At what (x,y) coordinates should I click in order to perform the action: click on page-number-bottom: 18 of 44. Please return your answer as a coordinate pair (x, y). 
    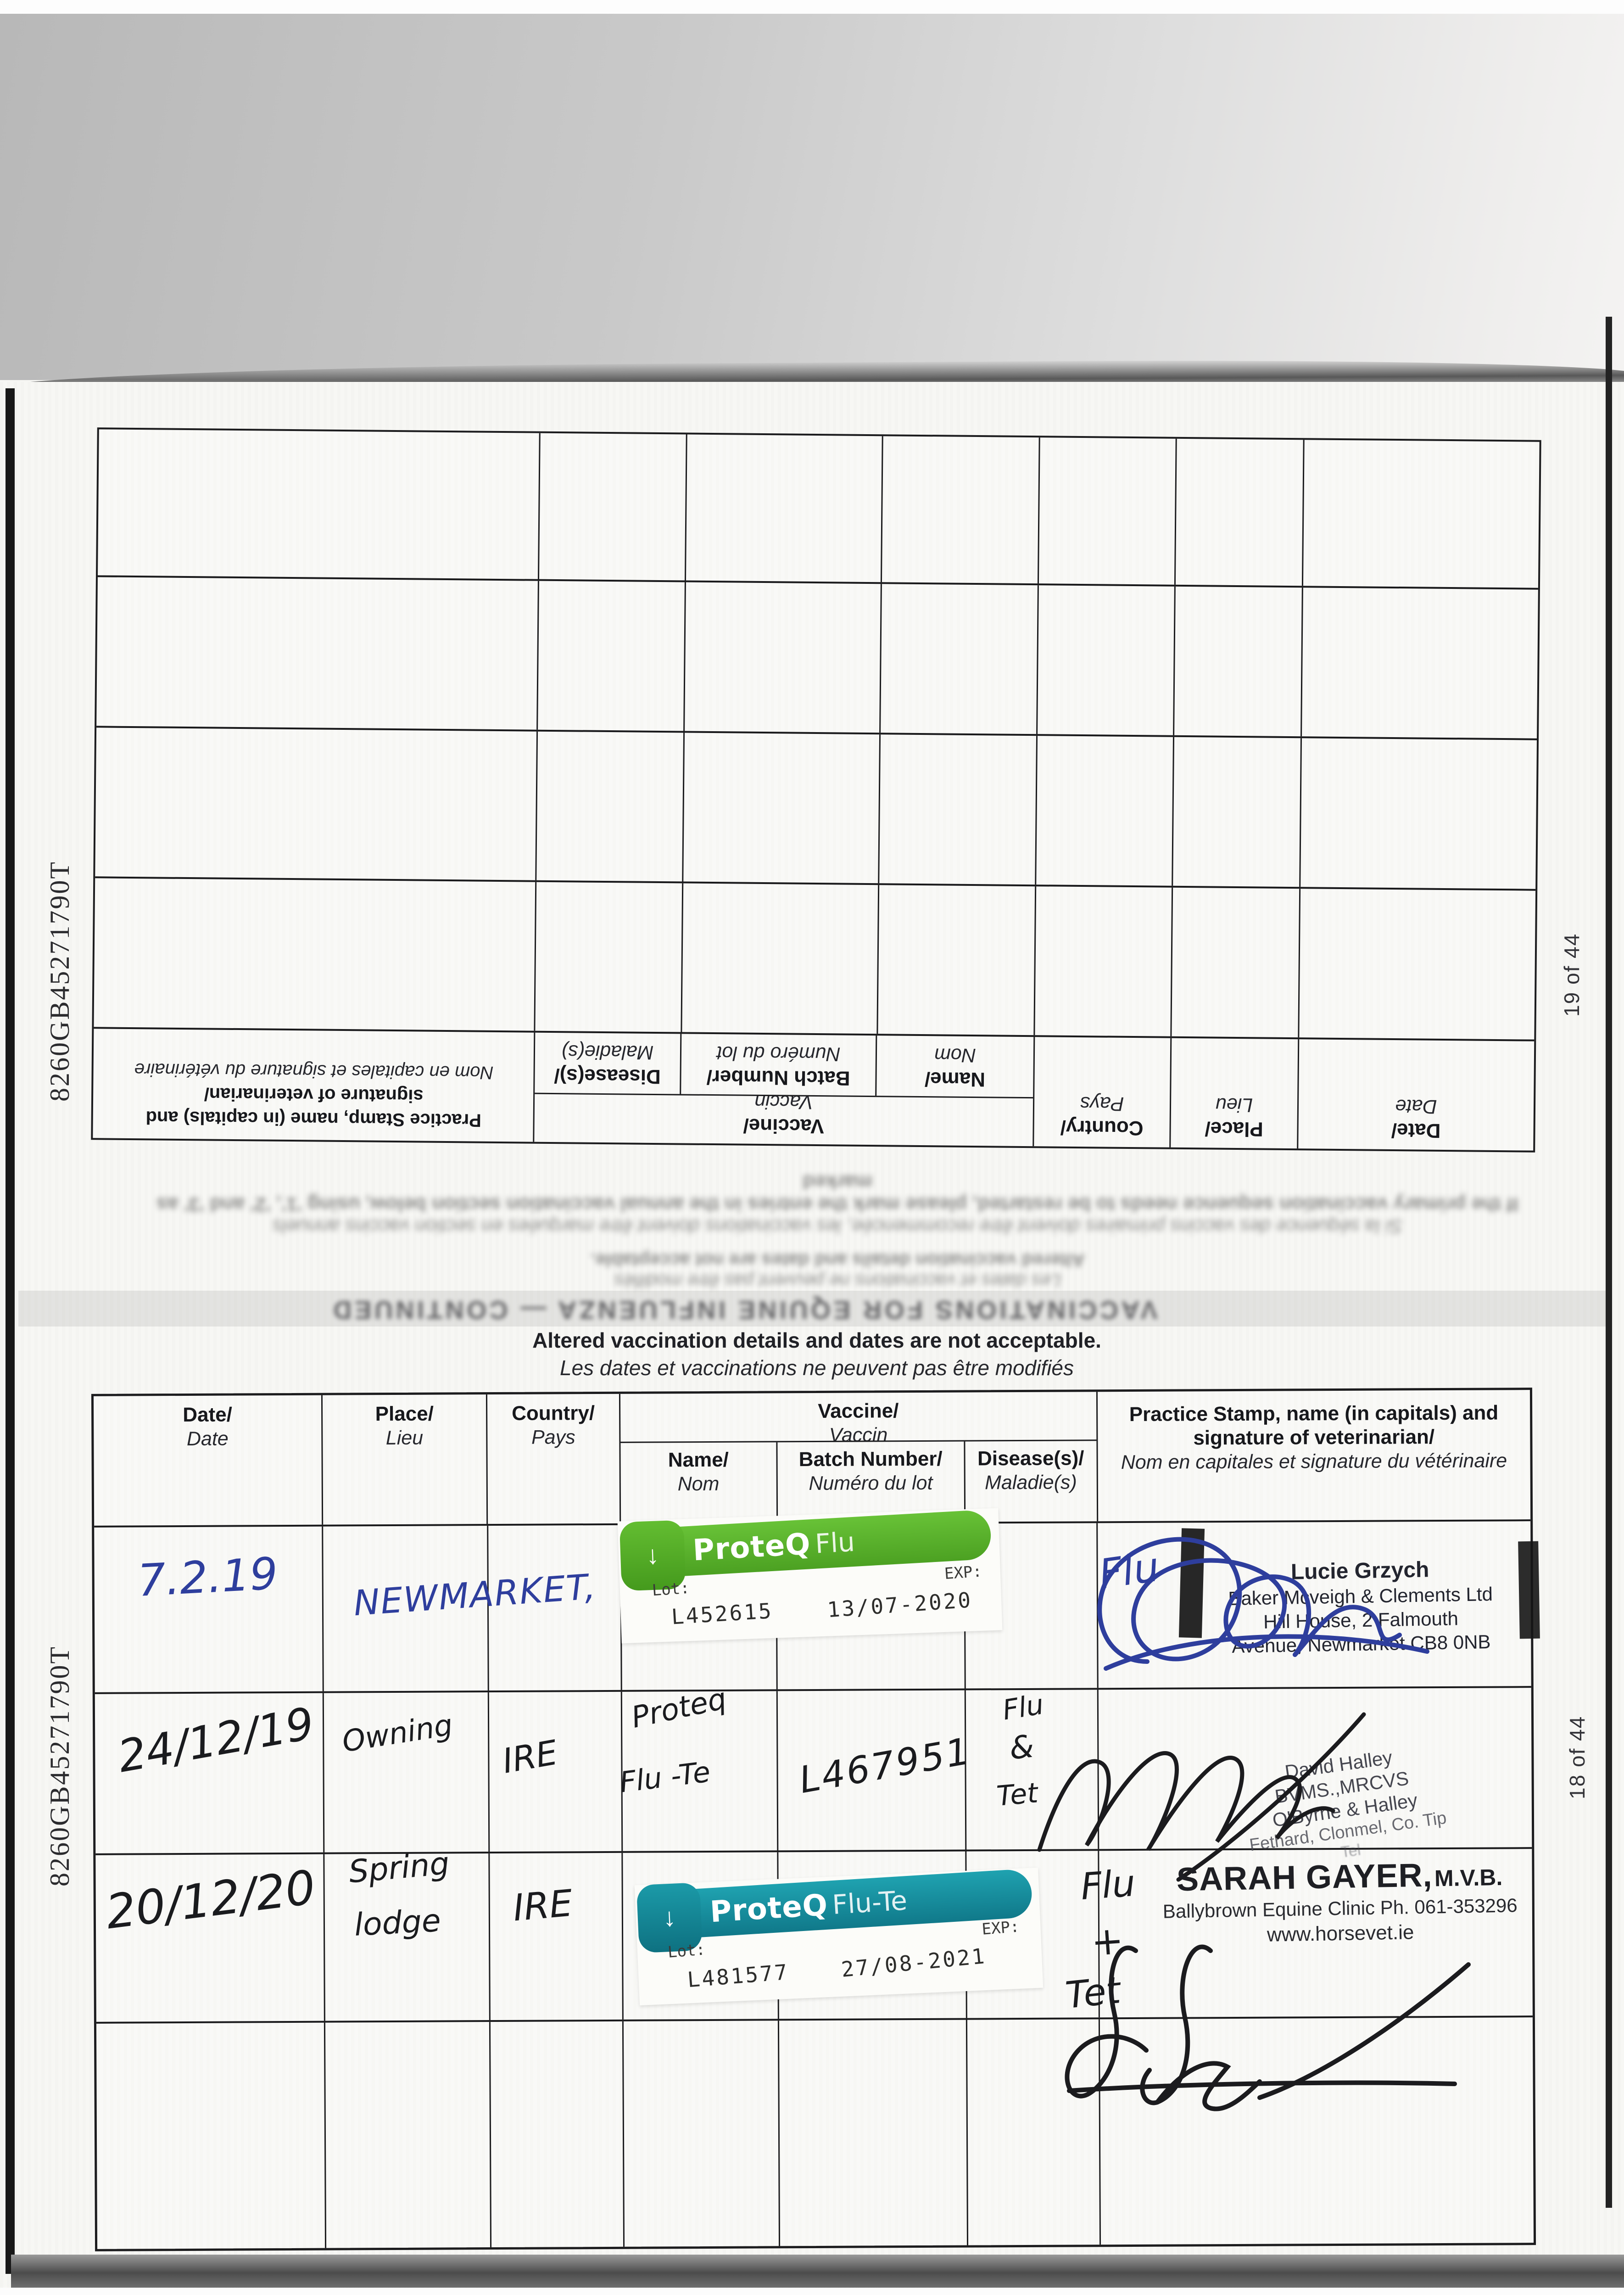
    Looking at the image, I should click on (1577, 1757).